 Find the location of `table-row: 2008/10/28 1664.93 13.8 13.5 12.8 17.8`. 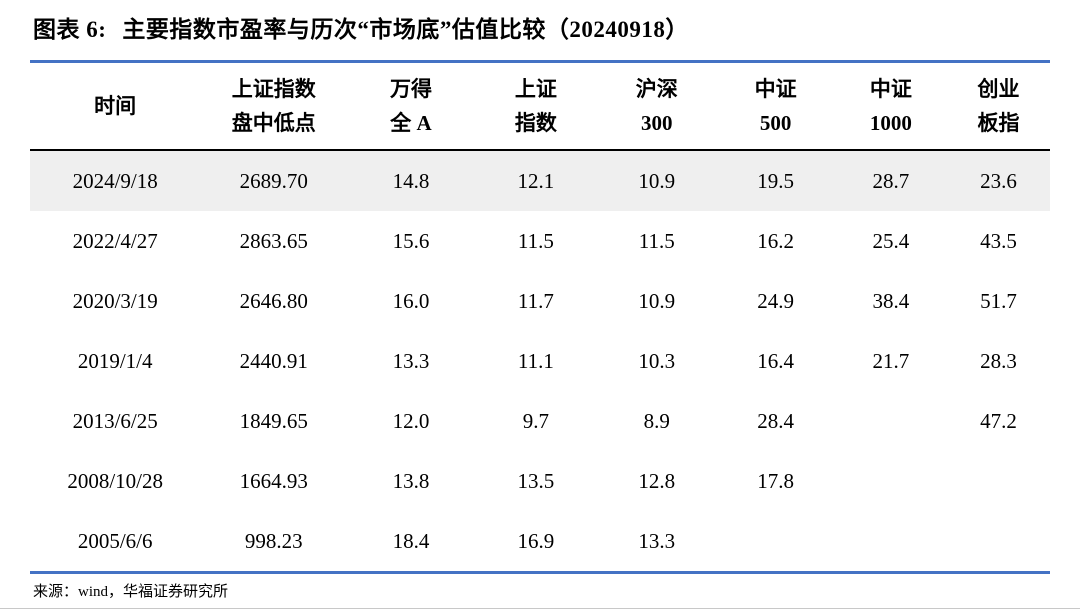

table-row: 2008/10/28 1664.93 13.8 13.5 12.8 17.8 is located at coordinates (540, 481).